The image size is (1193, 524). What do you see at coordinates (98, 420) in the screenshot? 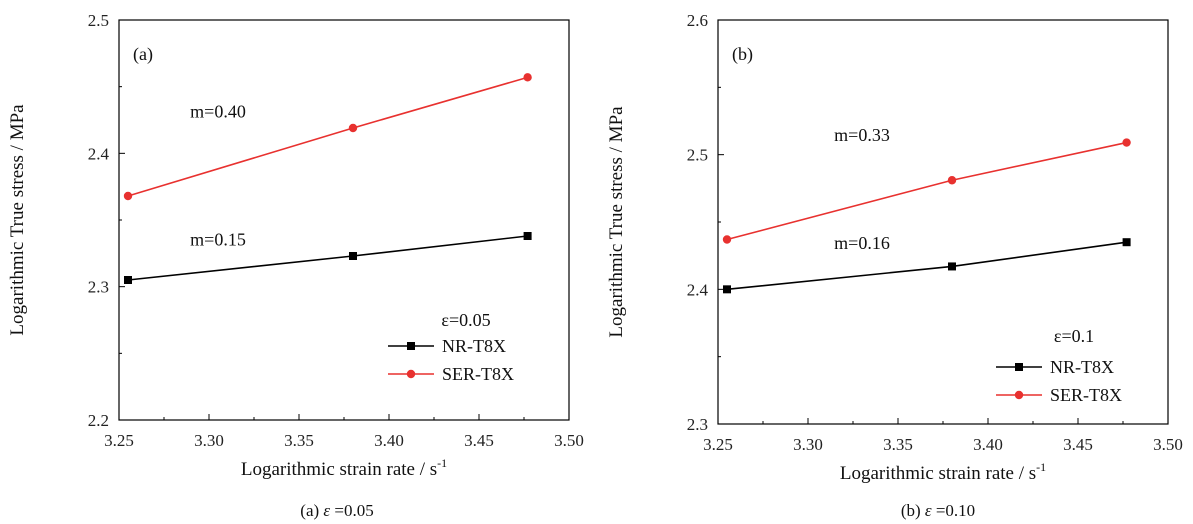
I see `y-tick-label: 2.2` at bounding box center [98, 420].